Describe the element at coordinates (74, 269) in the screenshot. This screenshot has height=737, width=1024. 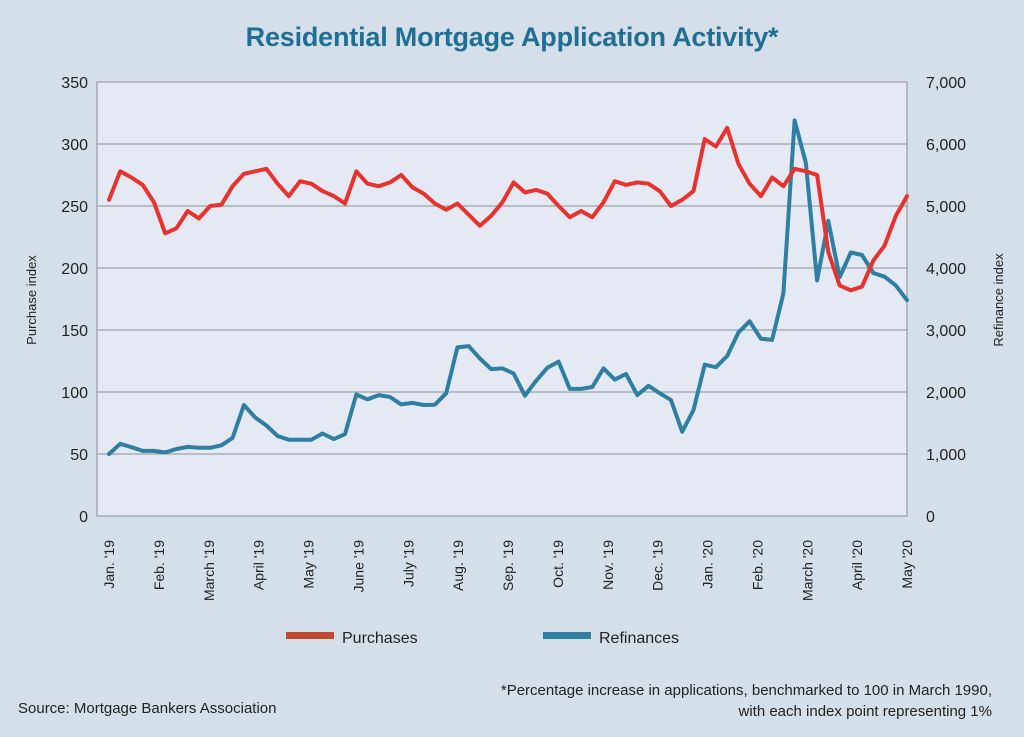
I see `left-tick-label: 200` at that location.